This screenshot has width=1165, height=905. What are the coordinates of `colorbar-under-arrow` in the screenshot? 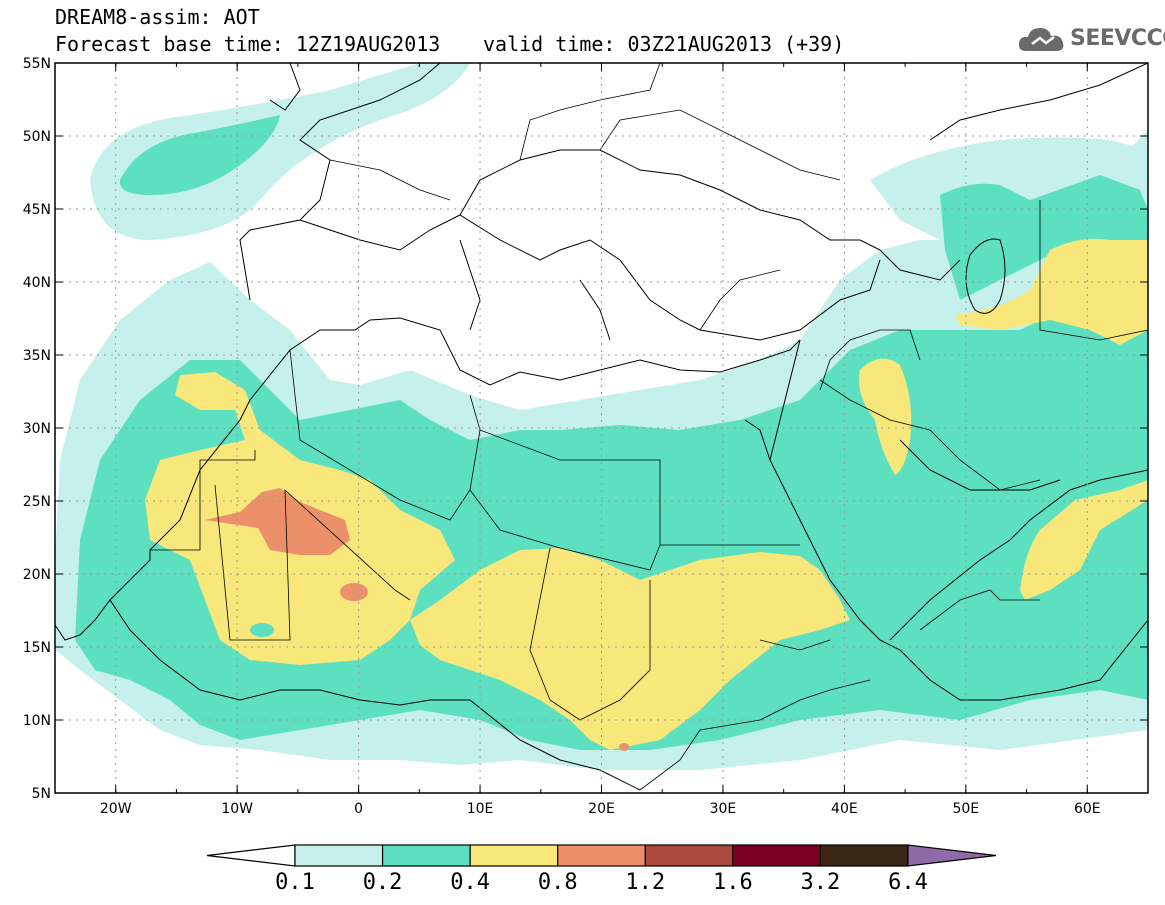 It's located at (251, 855).